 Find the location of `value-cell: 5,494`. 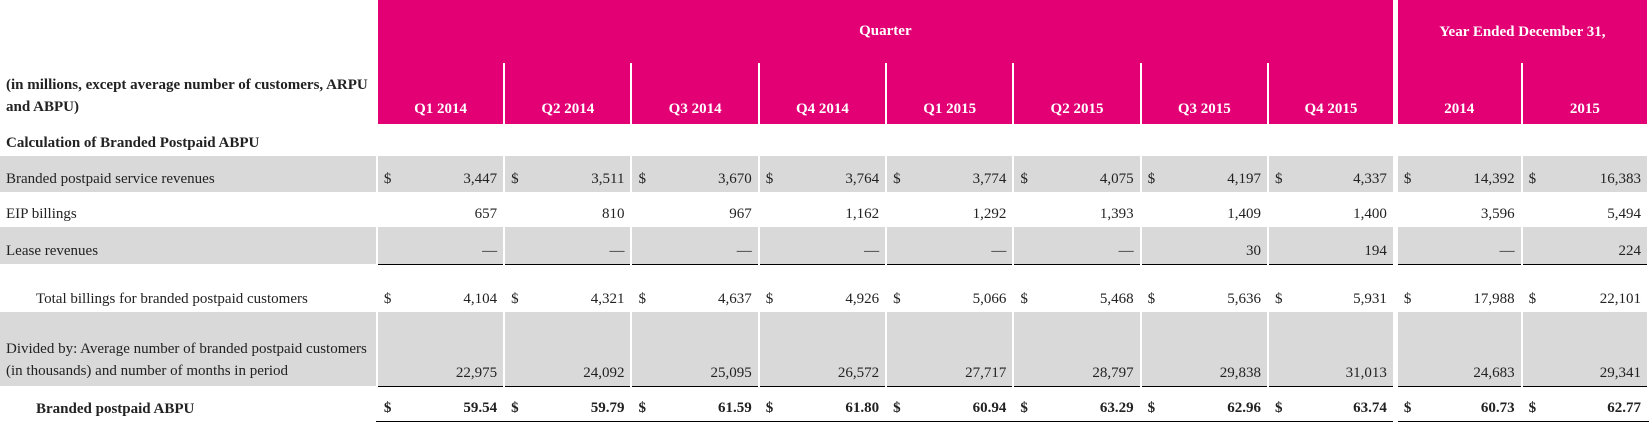

value-cell: 5,494 is located at coordinates (1585, 209).